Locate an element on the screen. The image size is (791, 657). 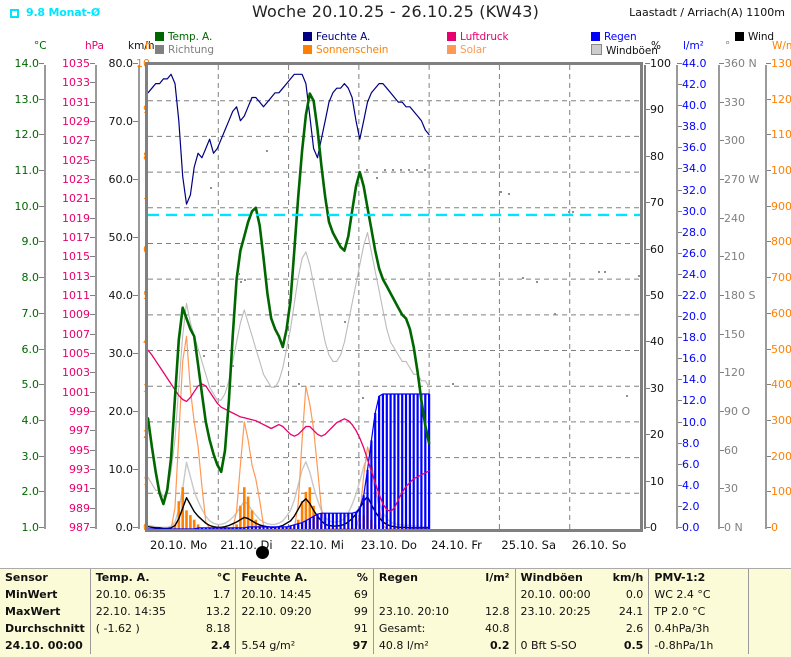
legend-item-wind: Wind is located at coordinates (754, 37).